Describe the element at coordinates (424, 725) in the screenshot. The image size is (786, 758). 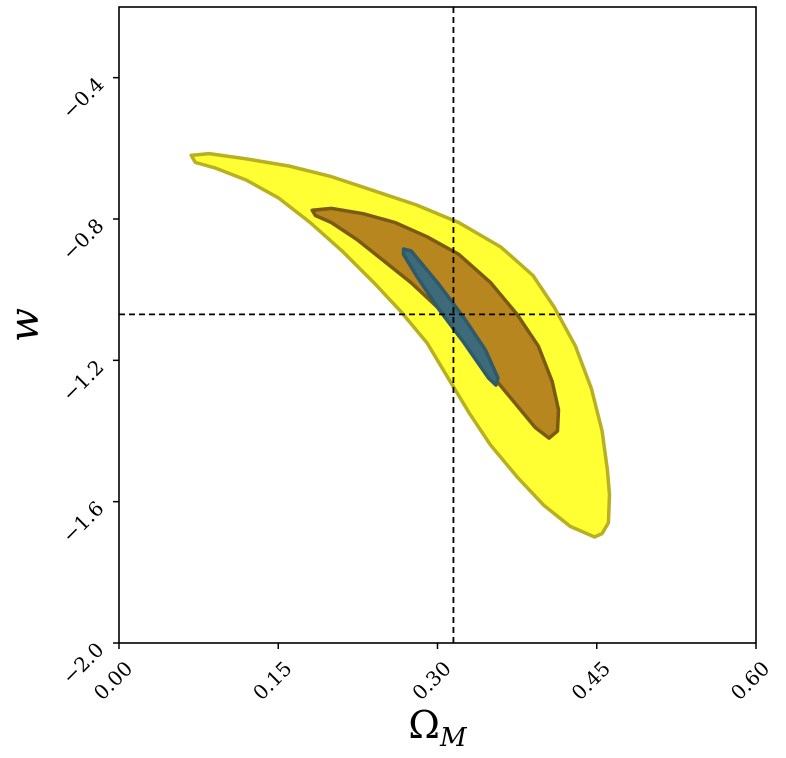
I see `x-axis-label-main: Ω` at that location.